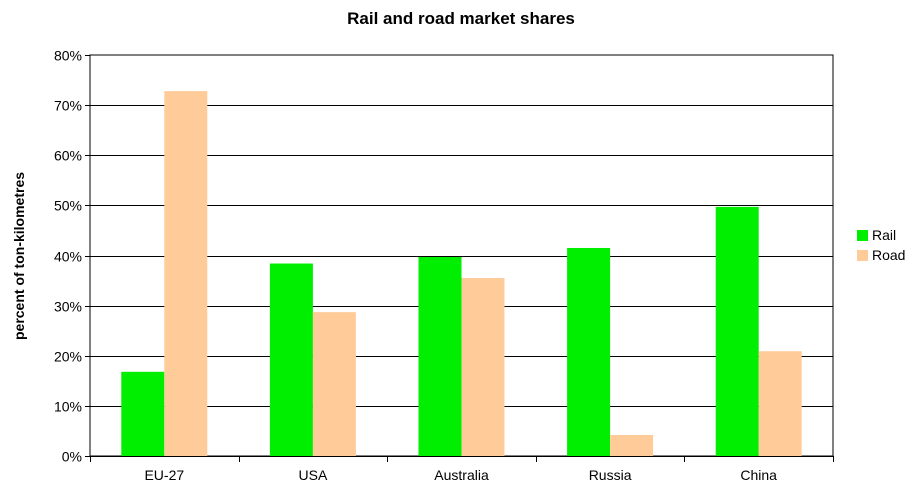 The width and height of the screenshot is (917, 494). I want to click on legend: Rail Road, so click(881, 245).